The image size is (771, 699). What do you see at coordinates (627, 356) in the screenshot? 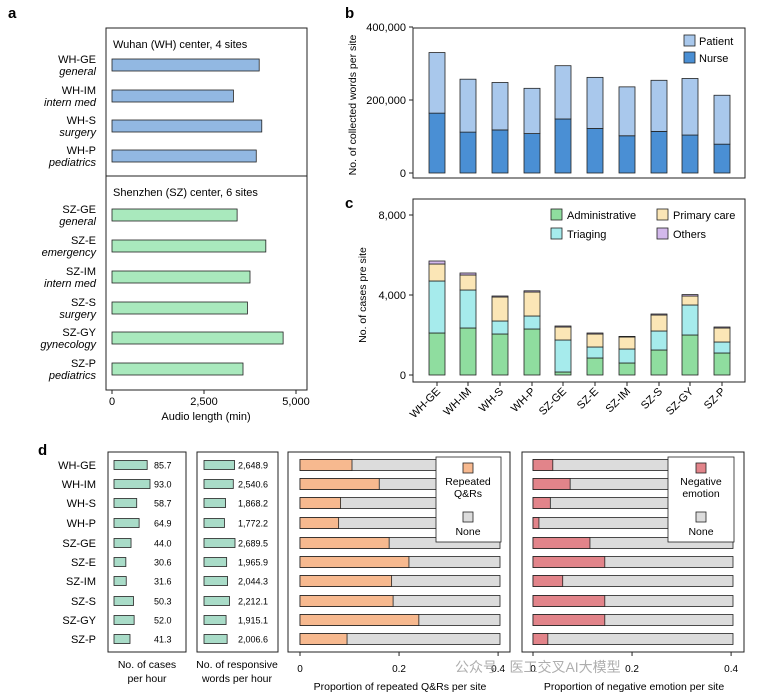
I see `bar-triaging-sz-im` at bounding box center [627, 356].